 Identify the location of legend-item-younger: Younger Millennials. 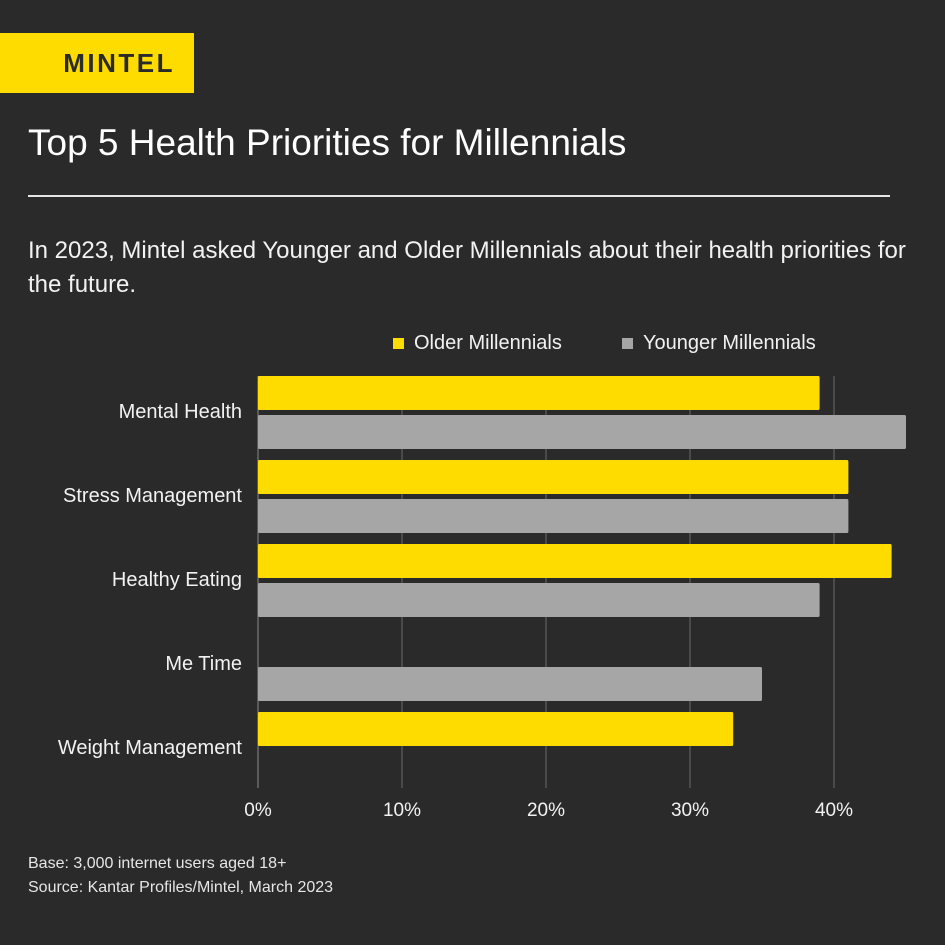
(719, 343).